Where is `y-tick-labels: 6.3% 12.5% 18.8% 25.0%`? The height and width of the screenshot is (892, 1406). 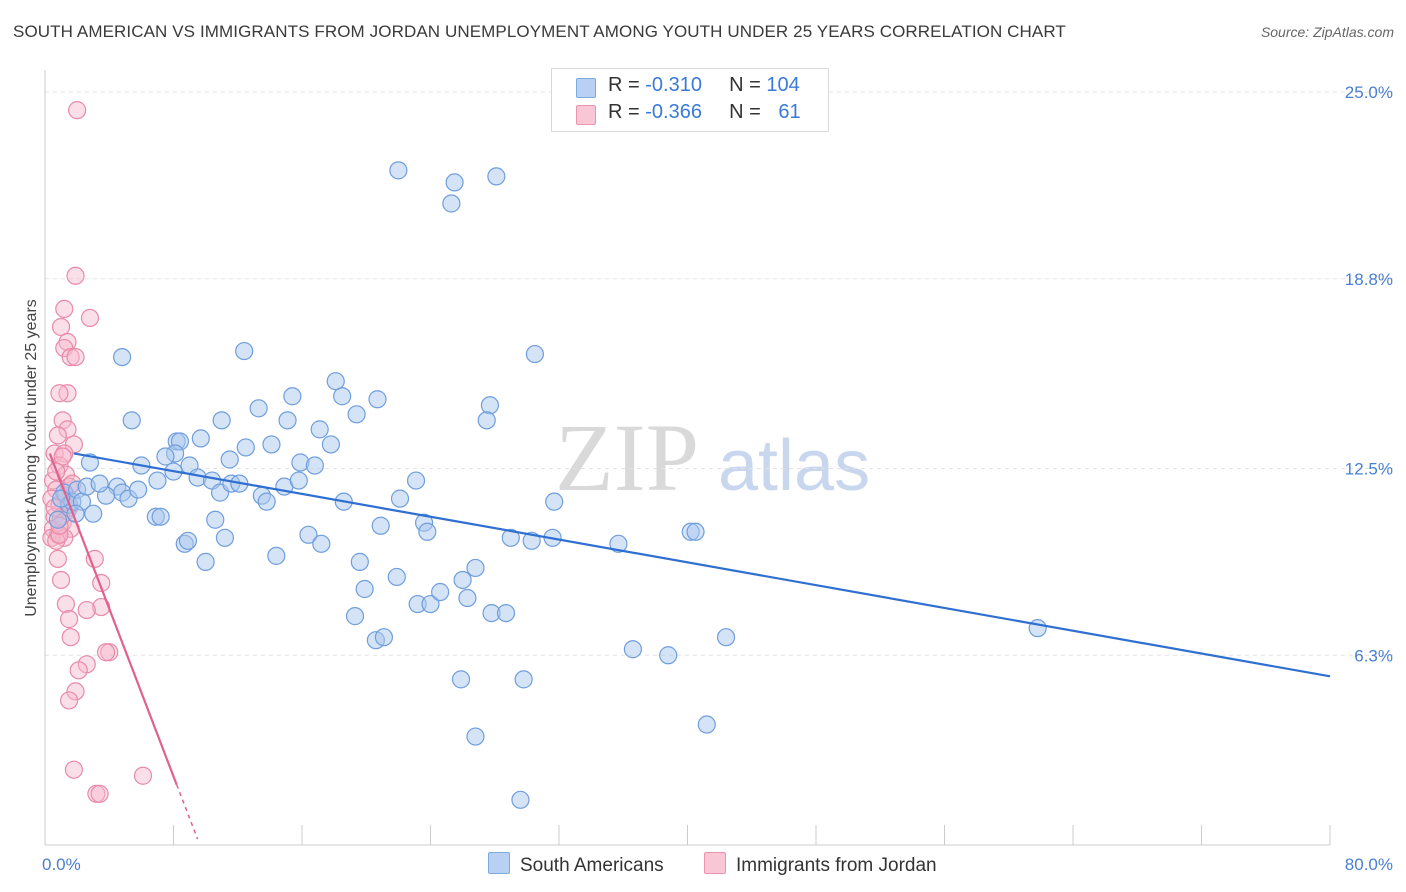 y-tick-labels: 6.3% 12.5% 18.8% 25.0% is located at coordinates (1369, 374).